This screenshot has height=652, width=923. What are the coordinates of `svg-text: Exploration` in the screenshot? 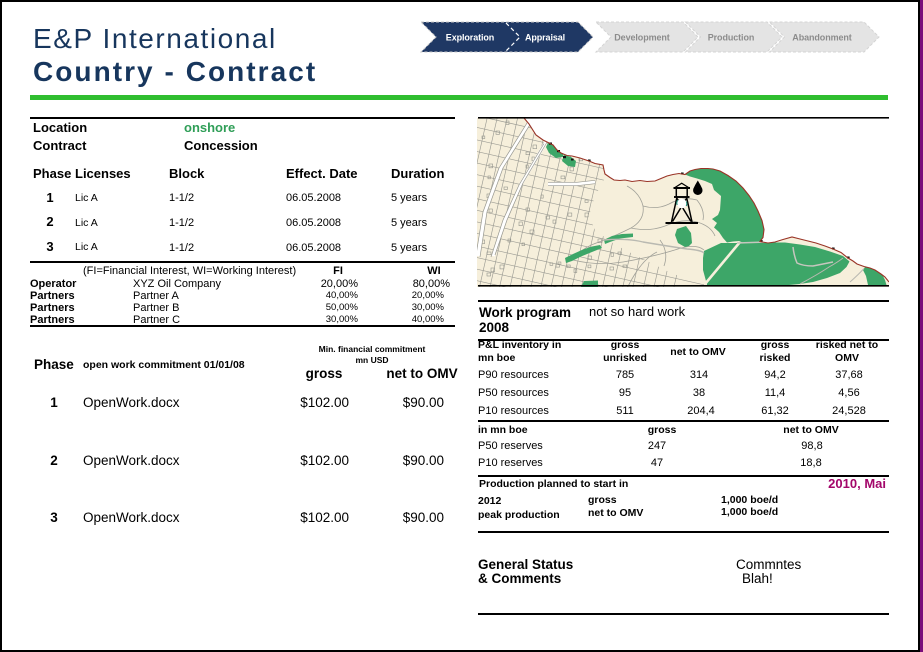 It's located at (470, 38).